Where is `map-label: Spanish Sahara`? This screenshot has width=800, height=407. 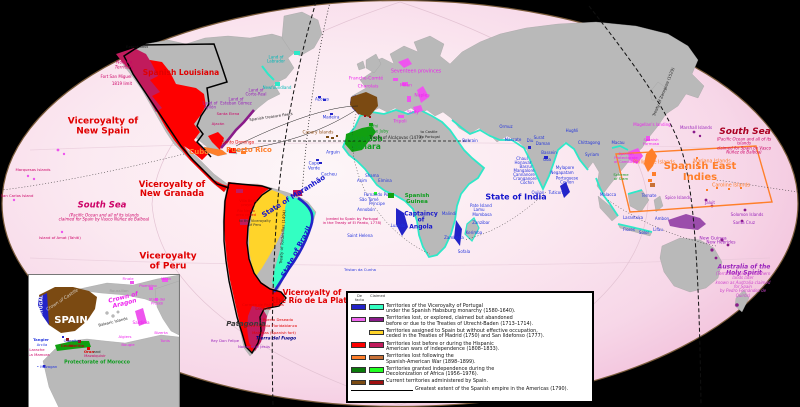
map-label: Spanish Sahara is located at coordinates (366, 142).